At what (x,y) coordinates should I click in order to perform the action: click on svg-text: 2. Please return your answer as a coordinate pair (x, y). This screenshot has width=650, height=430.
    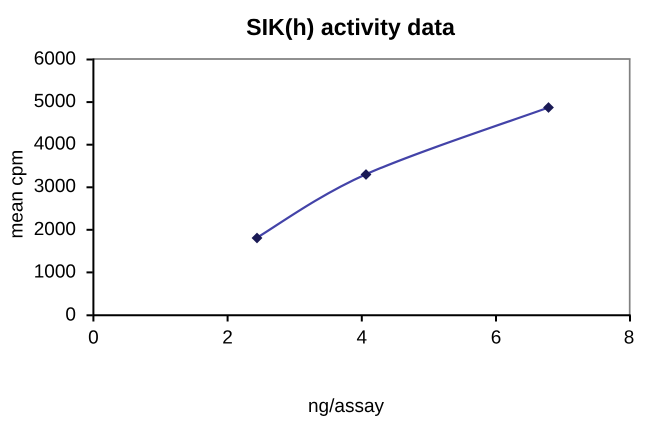
    Looking at the image, I should click on (227, 338).